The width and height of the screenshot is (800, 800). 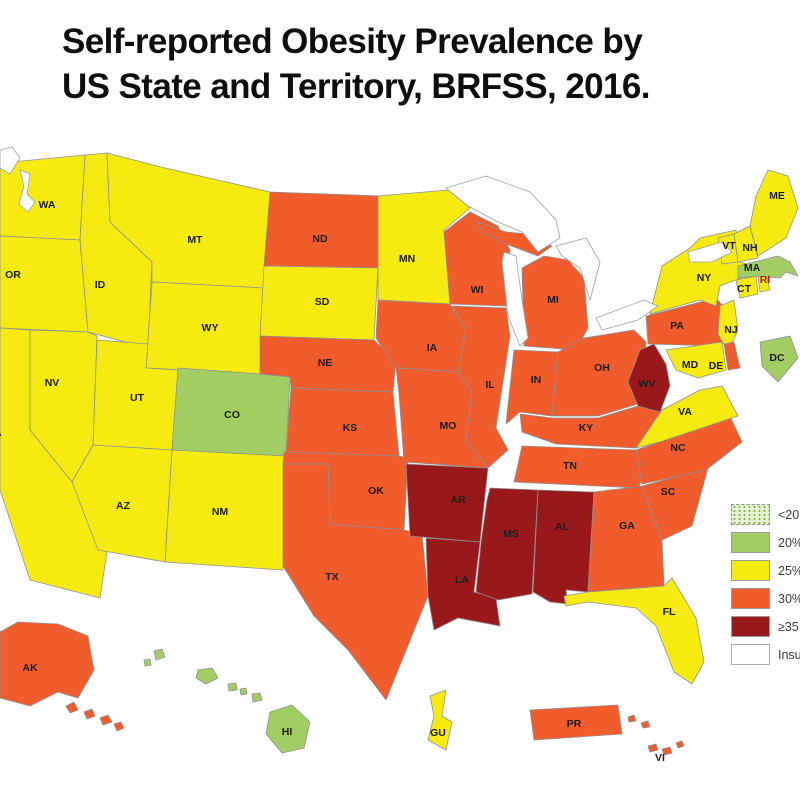 What do you see at coordinates (578, 269) in the screenshot?
I see `lake-huron` at bounding box center [578, 269].